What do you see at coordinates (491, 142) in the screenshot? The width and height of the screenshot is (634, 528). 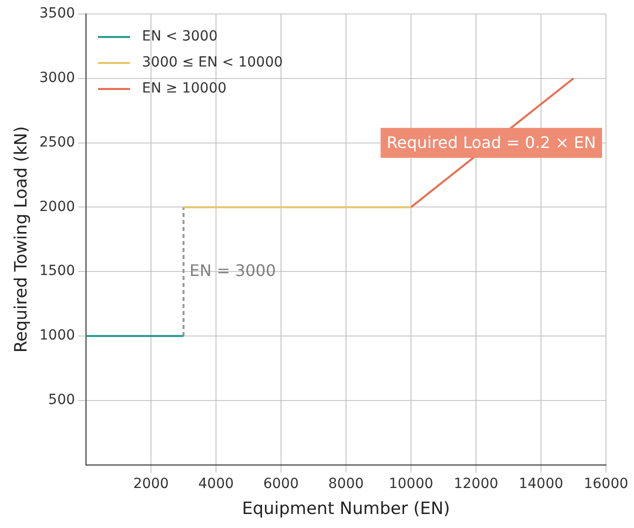 I see `annotation: Required Load = 0.2 × EN` at bounding box center [491, 142].